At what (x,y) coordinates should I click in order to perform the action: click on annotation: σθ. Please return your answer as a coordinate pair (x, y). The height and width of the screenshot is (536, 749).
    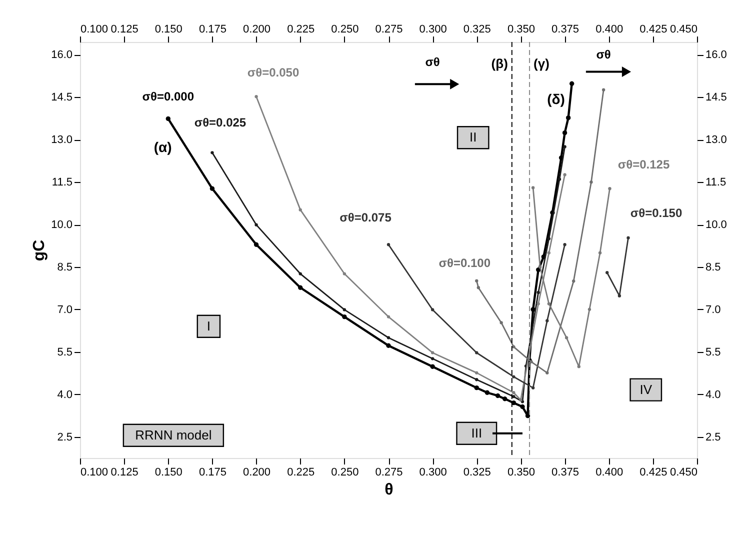
    Looking at the image, I should click on (603, 55).